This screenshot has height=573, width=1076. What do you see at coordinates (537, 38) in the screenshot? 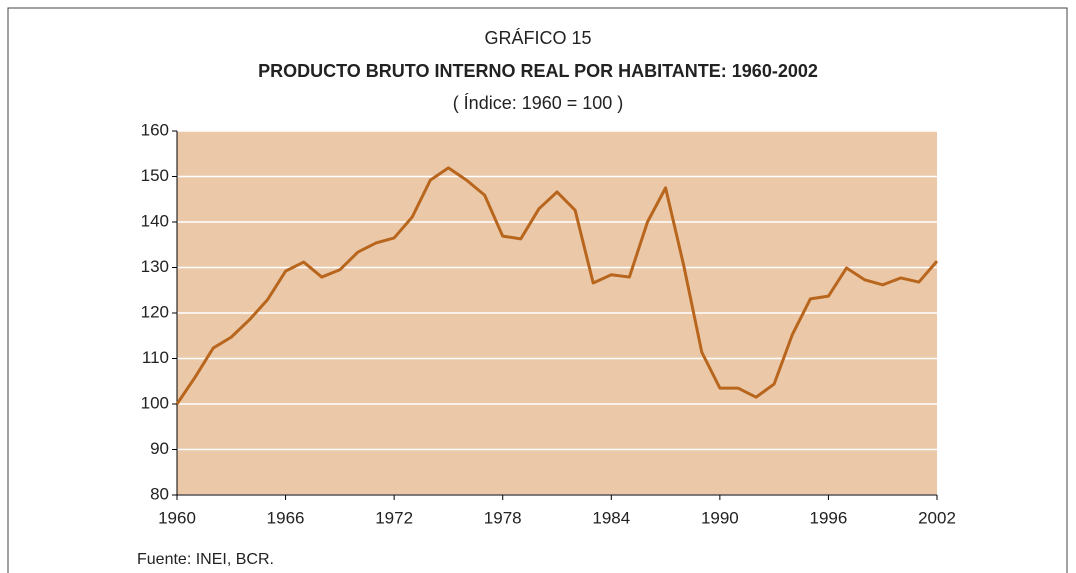
I see `chart-label: GRÁFICO 15` at bounding box center [537, 38].